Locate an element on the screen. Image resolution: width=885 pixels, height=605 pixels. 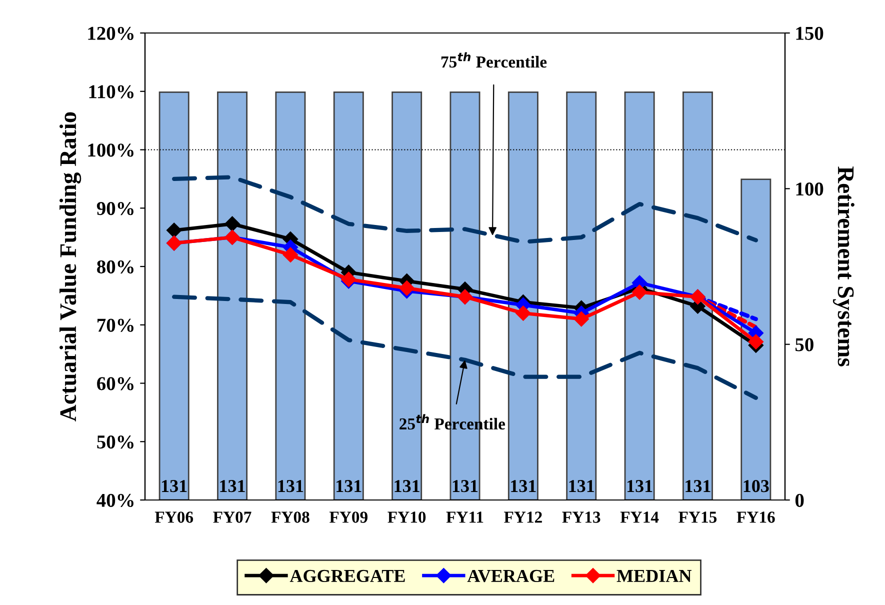
x-tick-label: FY09 is located at coordinates (348, 517).